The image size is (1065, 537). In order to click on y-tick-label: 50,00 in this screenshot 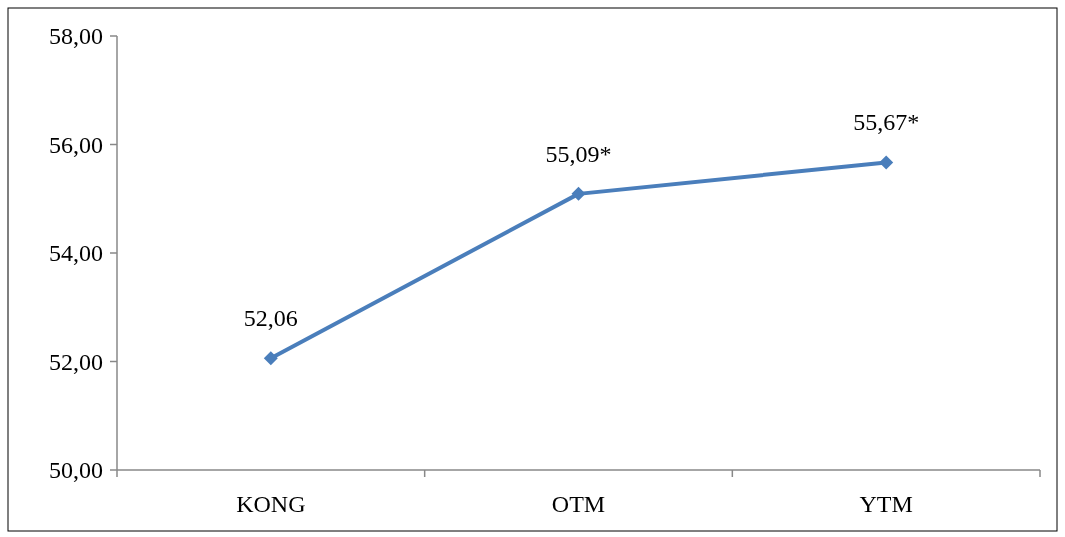, I will do `click(76, 470)`.